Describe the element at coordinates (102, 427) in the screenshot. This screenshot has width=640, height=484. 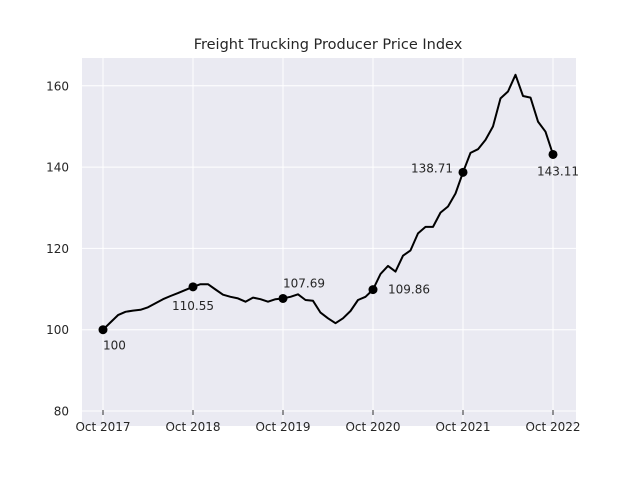
I see `x-tick-label: Oct 2017` at that location.